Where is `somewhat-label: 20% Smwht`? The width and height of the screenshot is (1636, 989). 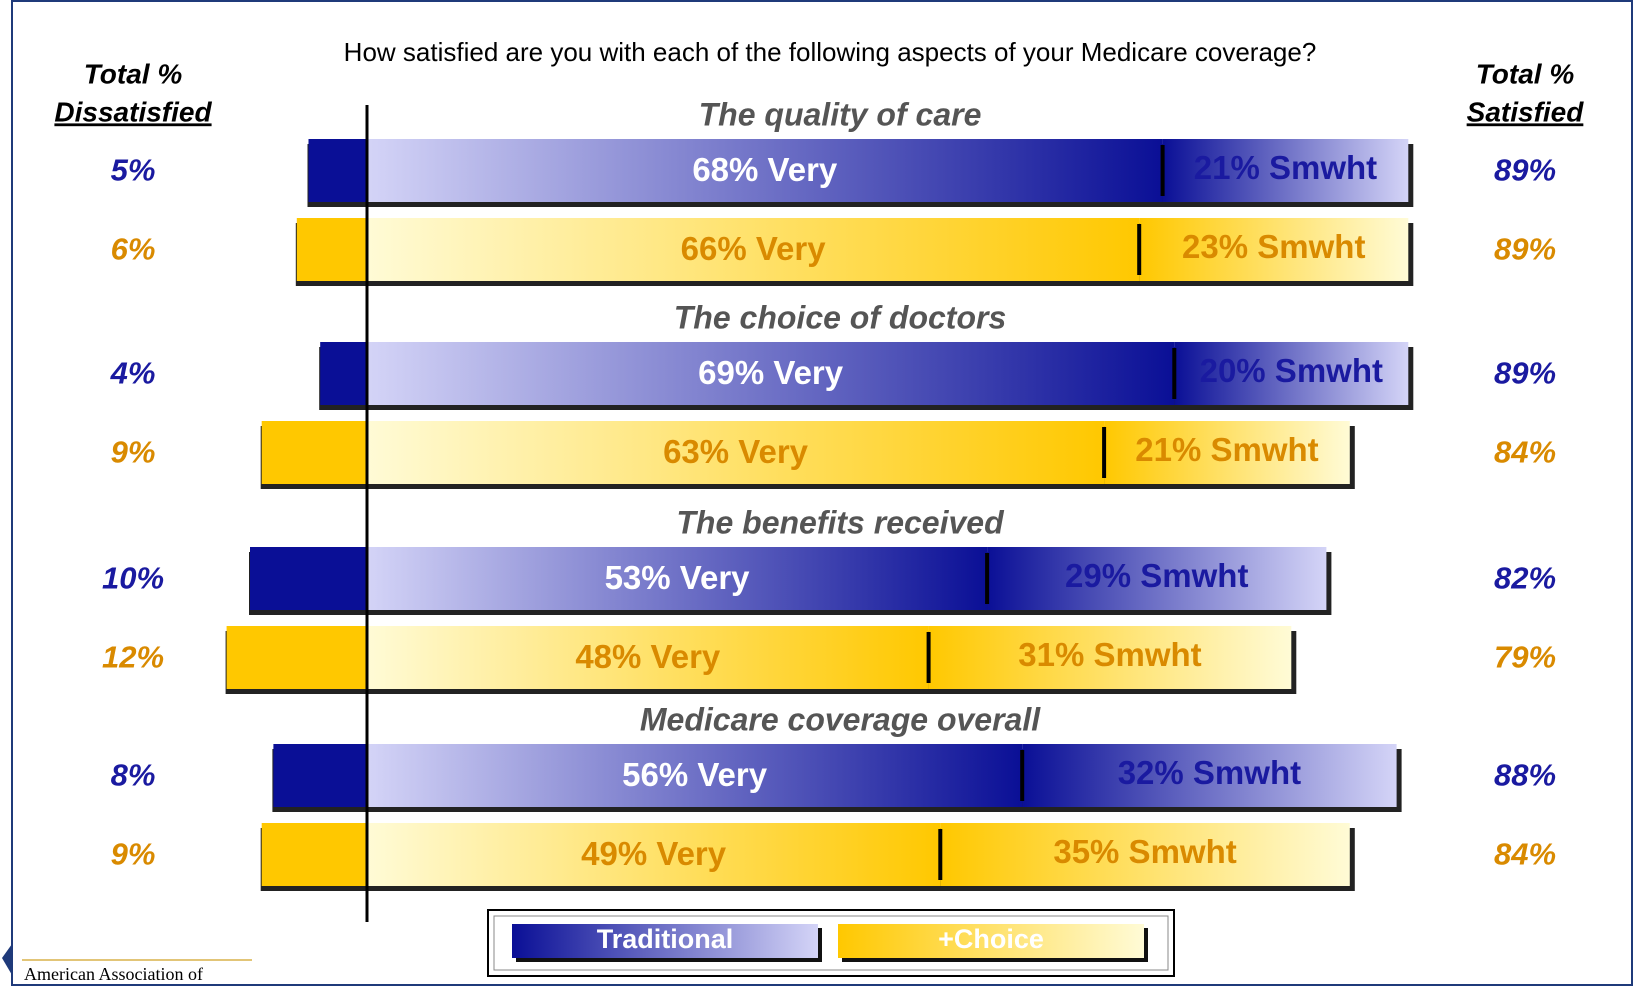
somewhat-label: 20% Smwht is located at coordinates (1291, 370).